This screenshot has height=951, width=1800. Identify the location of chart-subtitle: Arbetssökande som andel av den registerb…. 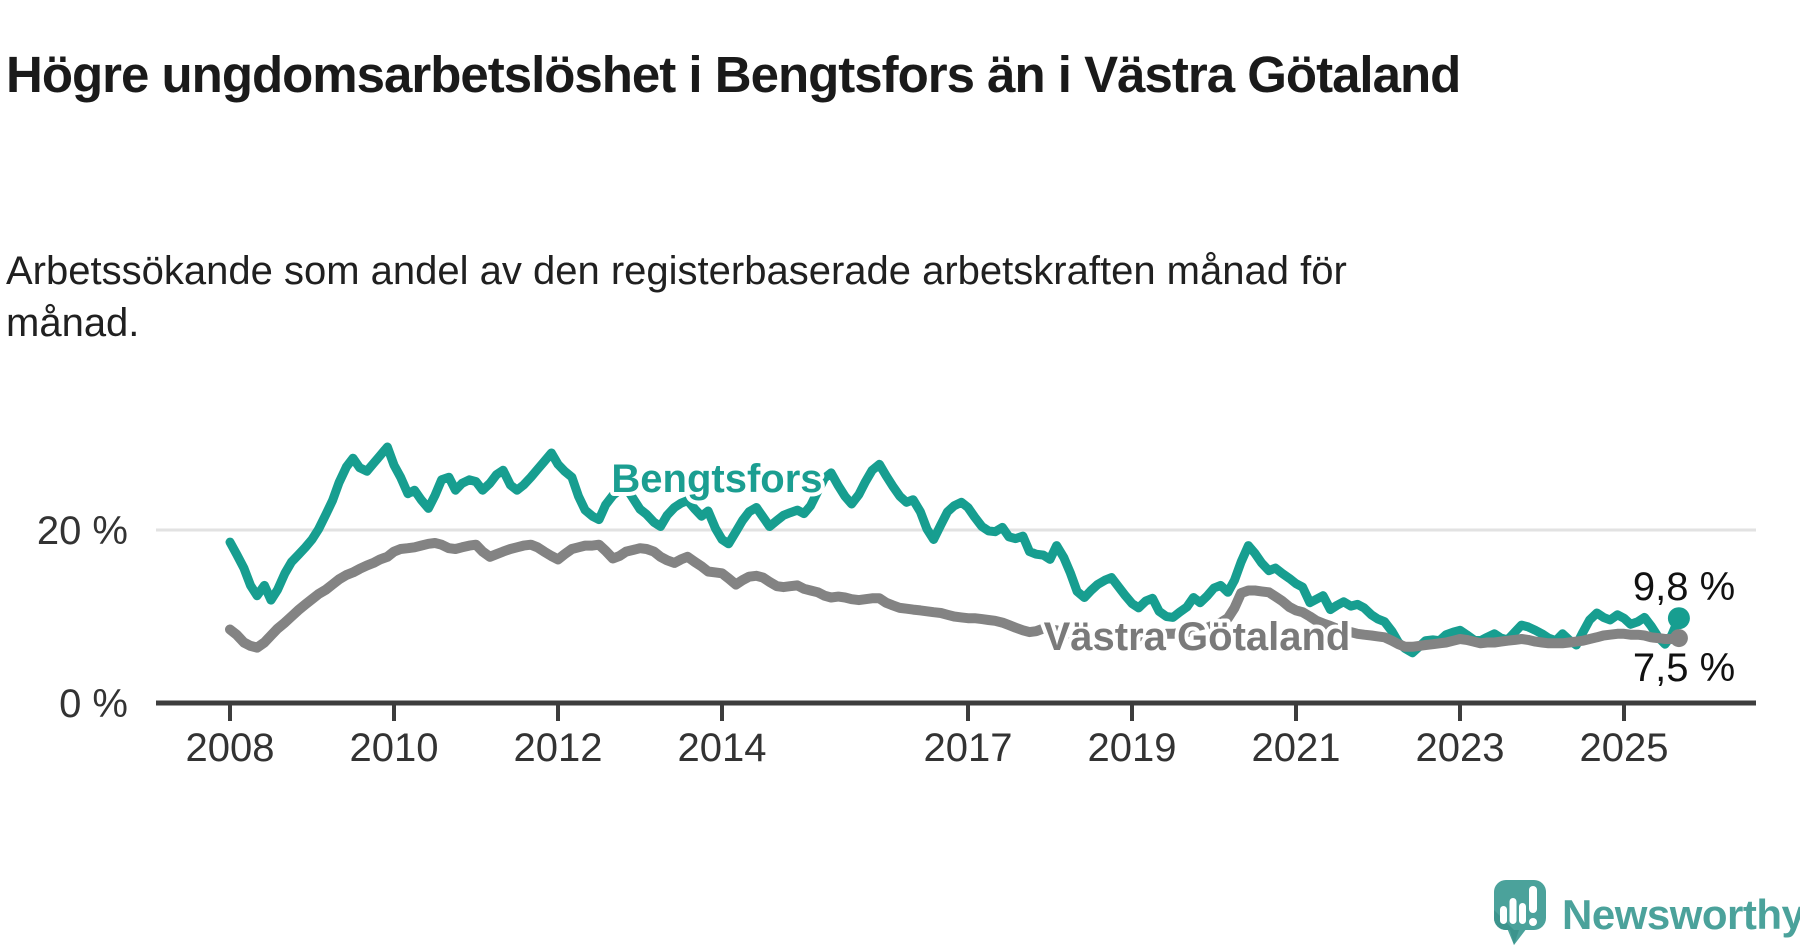
(676, 297).